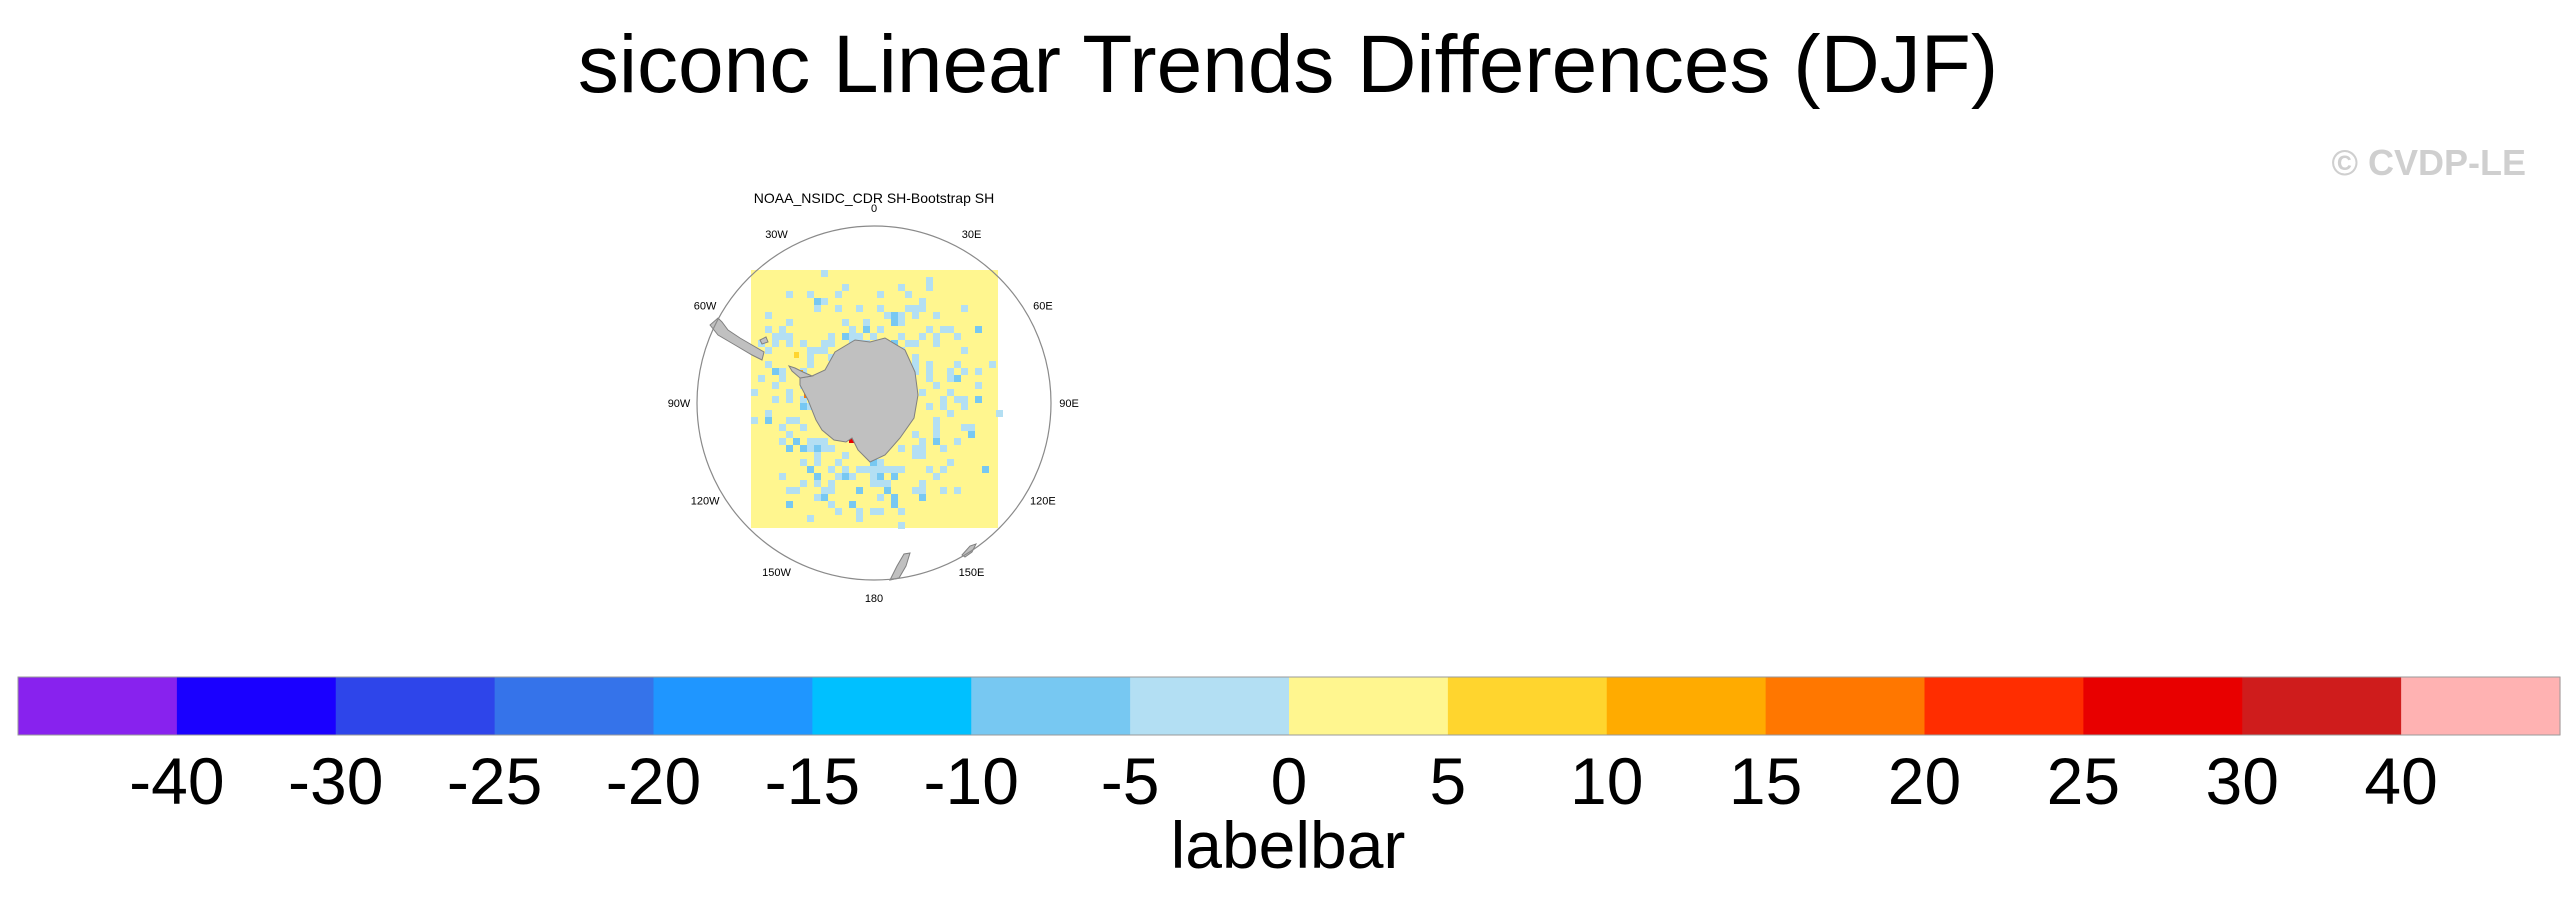 The width and height of the screenshot is (2576, 905). I want to click on colorbar-tick-label: 25, so click(2083, 781).